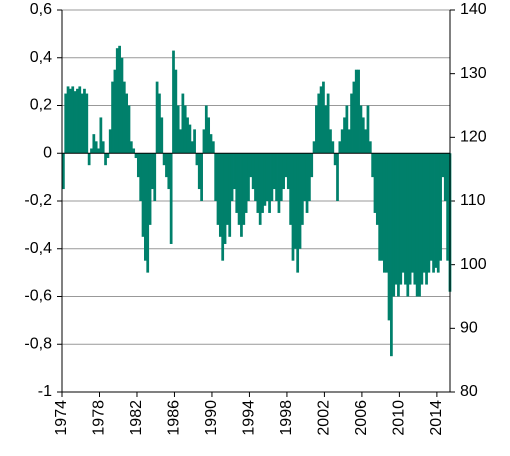 The height and width of the screenshot is (456, 510). What do you see at coordinates (469, 328) in the screenshot?
I see `y2-tick-label: 90` at bounding box center [469, 328].